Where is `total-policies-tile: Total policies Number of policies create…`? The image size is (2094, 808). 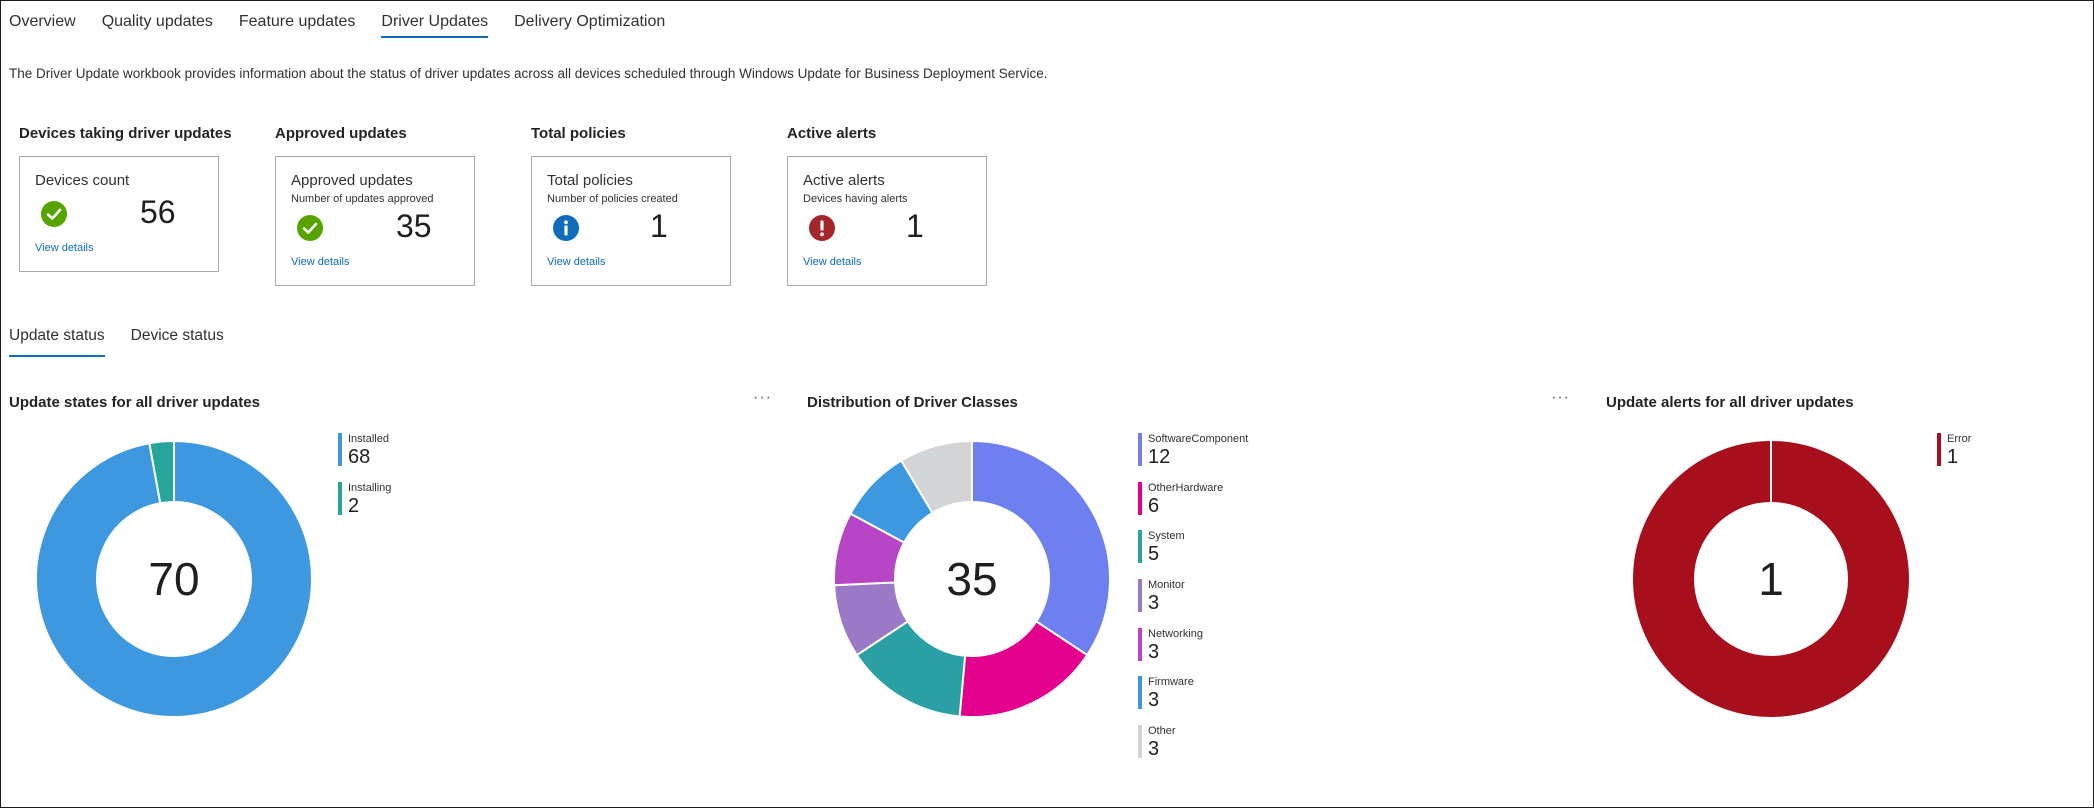 total-policies-tile: Total policies Number of policies create… is located at coordinates (631, 221).